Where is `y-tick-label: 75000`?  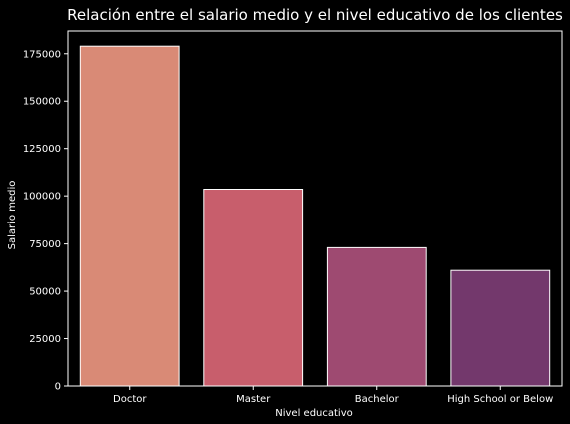 y-tick-label: 75000 is located at coordinates (45, 244).